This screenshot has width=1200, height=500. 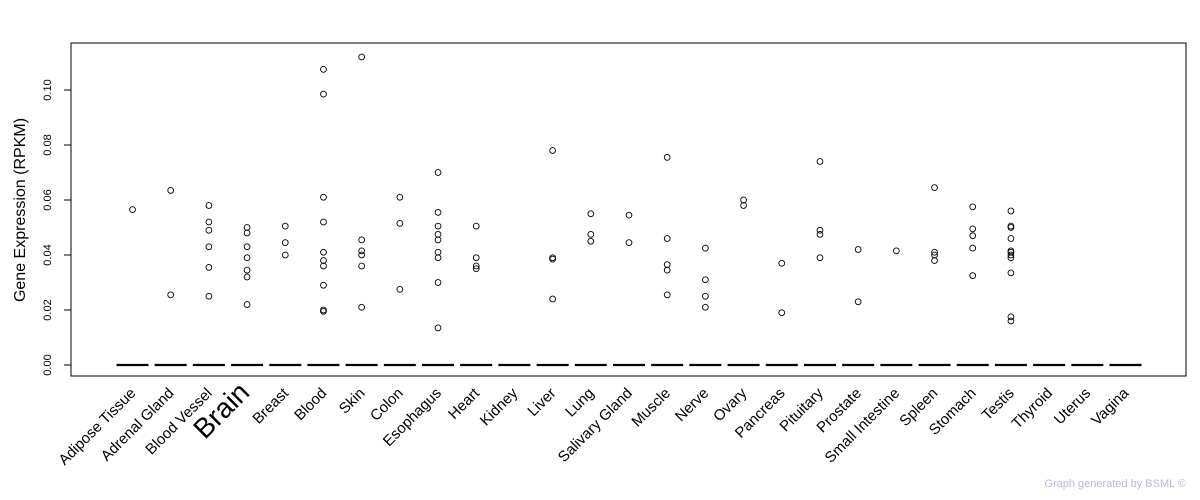 I want to click on y-tick-label: 0.08, so click(x=48, y=144).